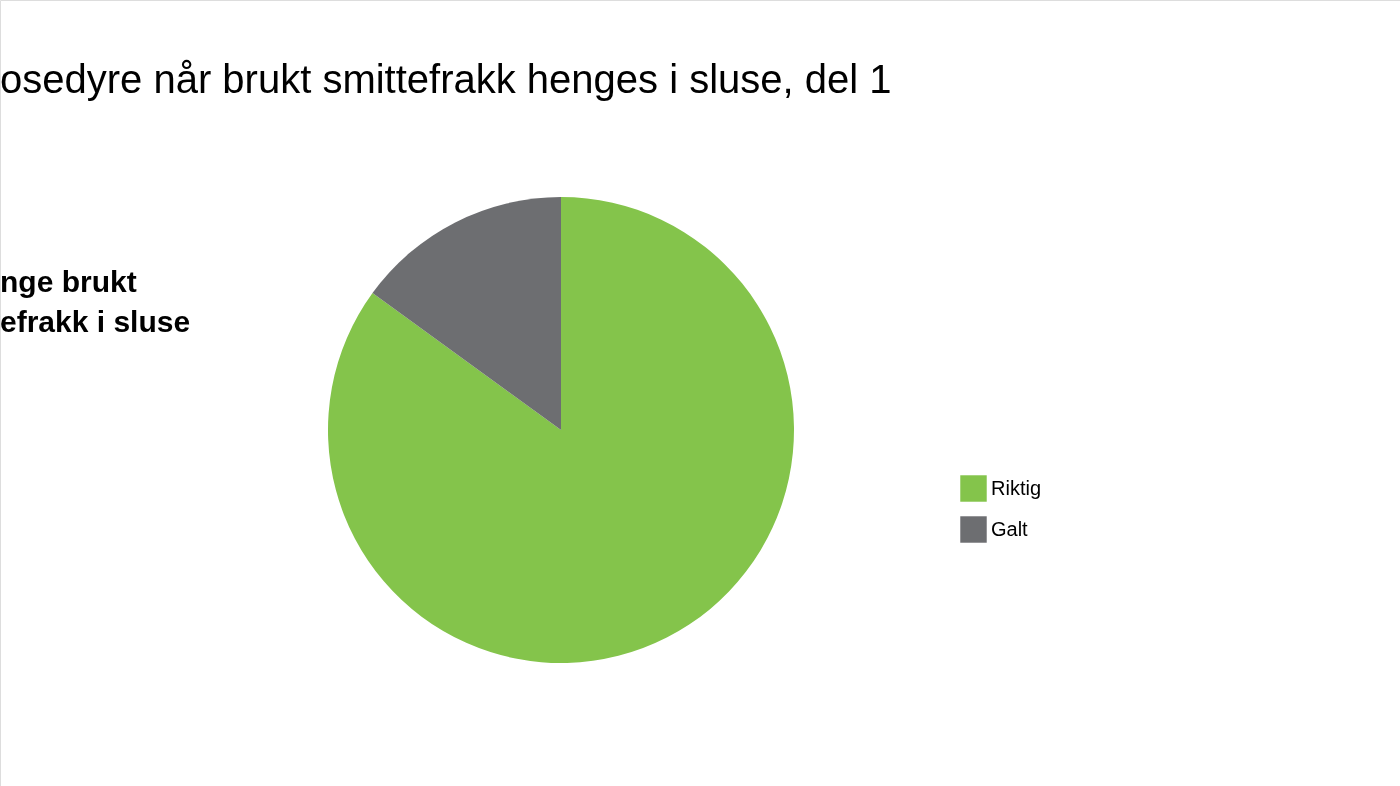  What do you see at coordinates (95, 301) in the screenshot?
I see `text: nge brukt efrakk i sluse` at bounding box center [95, 301].